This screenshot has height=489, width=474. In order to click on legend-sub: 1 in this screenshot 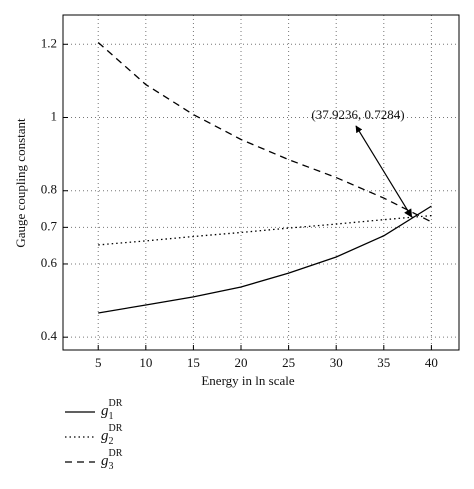, I will do `click(111, 416)`.